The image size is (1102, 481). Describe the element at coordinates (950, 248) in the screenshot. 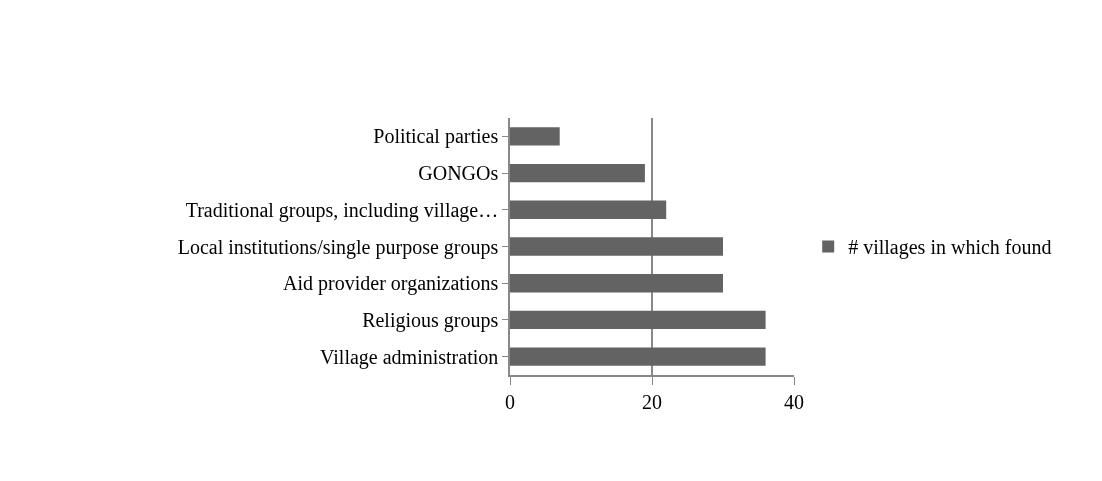

I see `legend-label: # villages in which found` at that location.